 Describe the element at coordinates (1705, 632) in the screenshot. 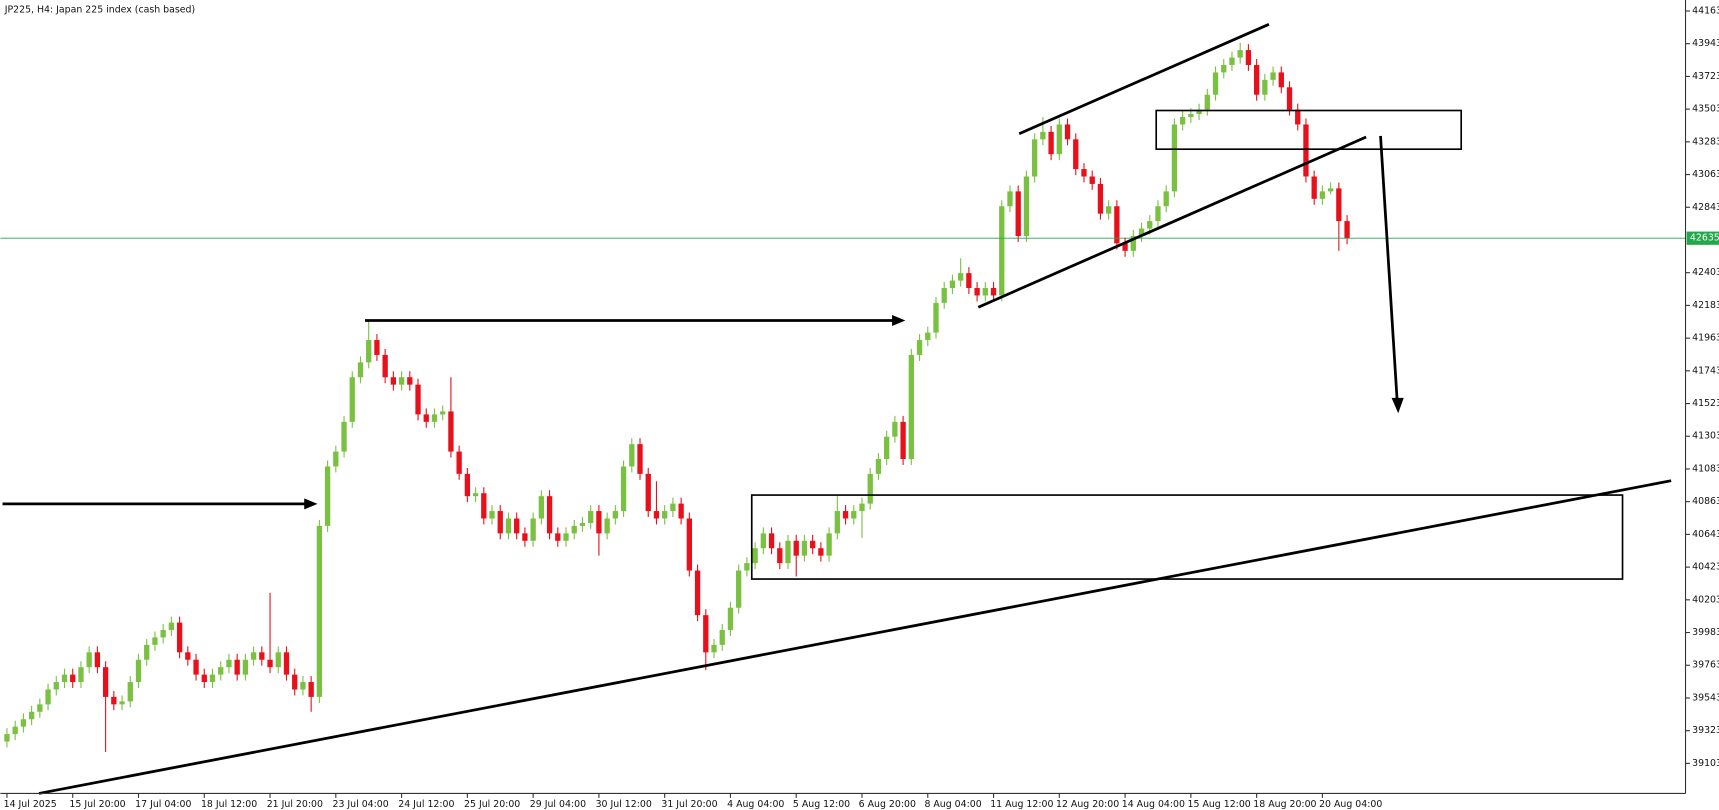

I see `y-tick-label: 39983` at that location.